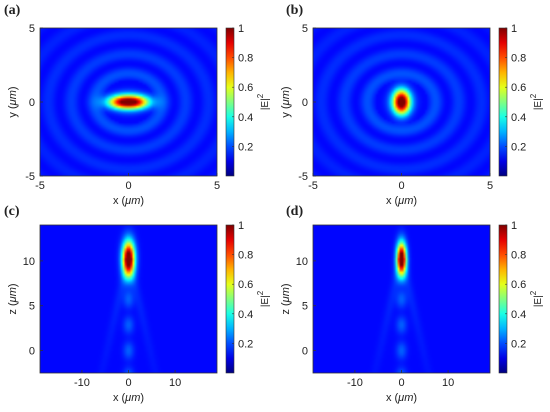 Image resolution: width=550 pixels, height=412 pixels. What do you see at coordinates (12, 10) in the screenshot?
I see `panel-label: (a)` at bounding box center [12, 10].